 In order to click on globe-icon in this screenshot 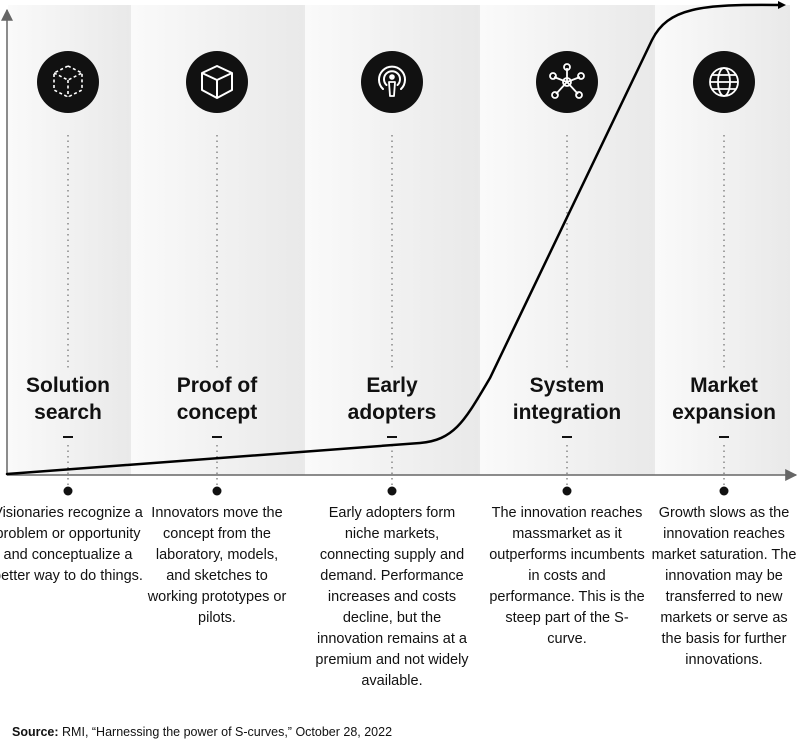, I will do `click(724, 82)`.